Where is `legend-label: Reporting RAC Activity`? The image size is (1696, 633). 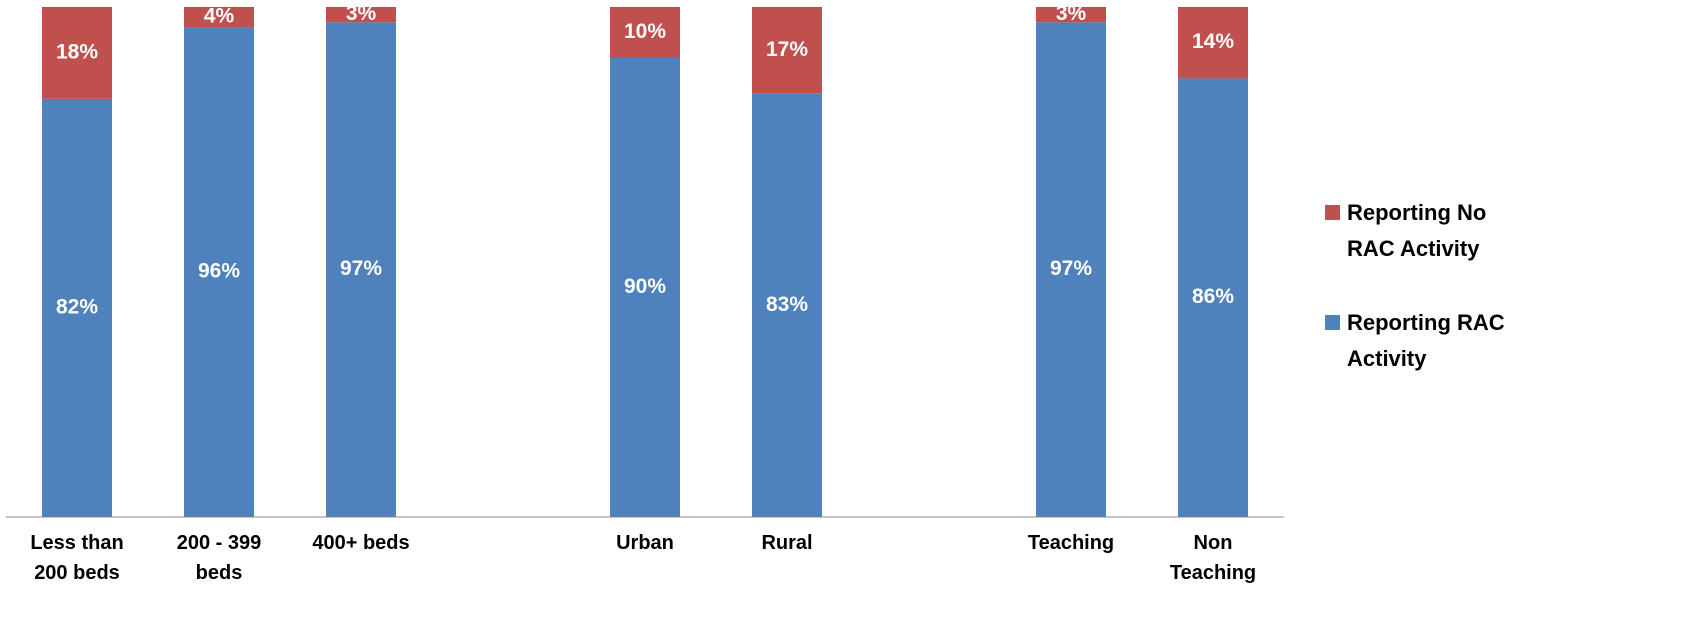
legend-label: Reporting RAC Activity is located at coordinates (1426, 340).